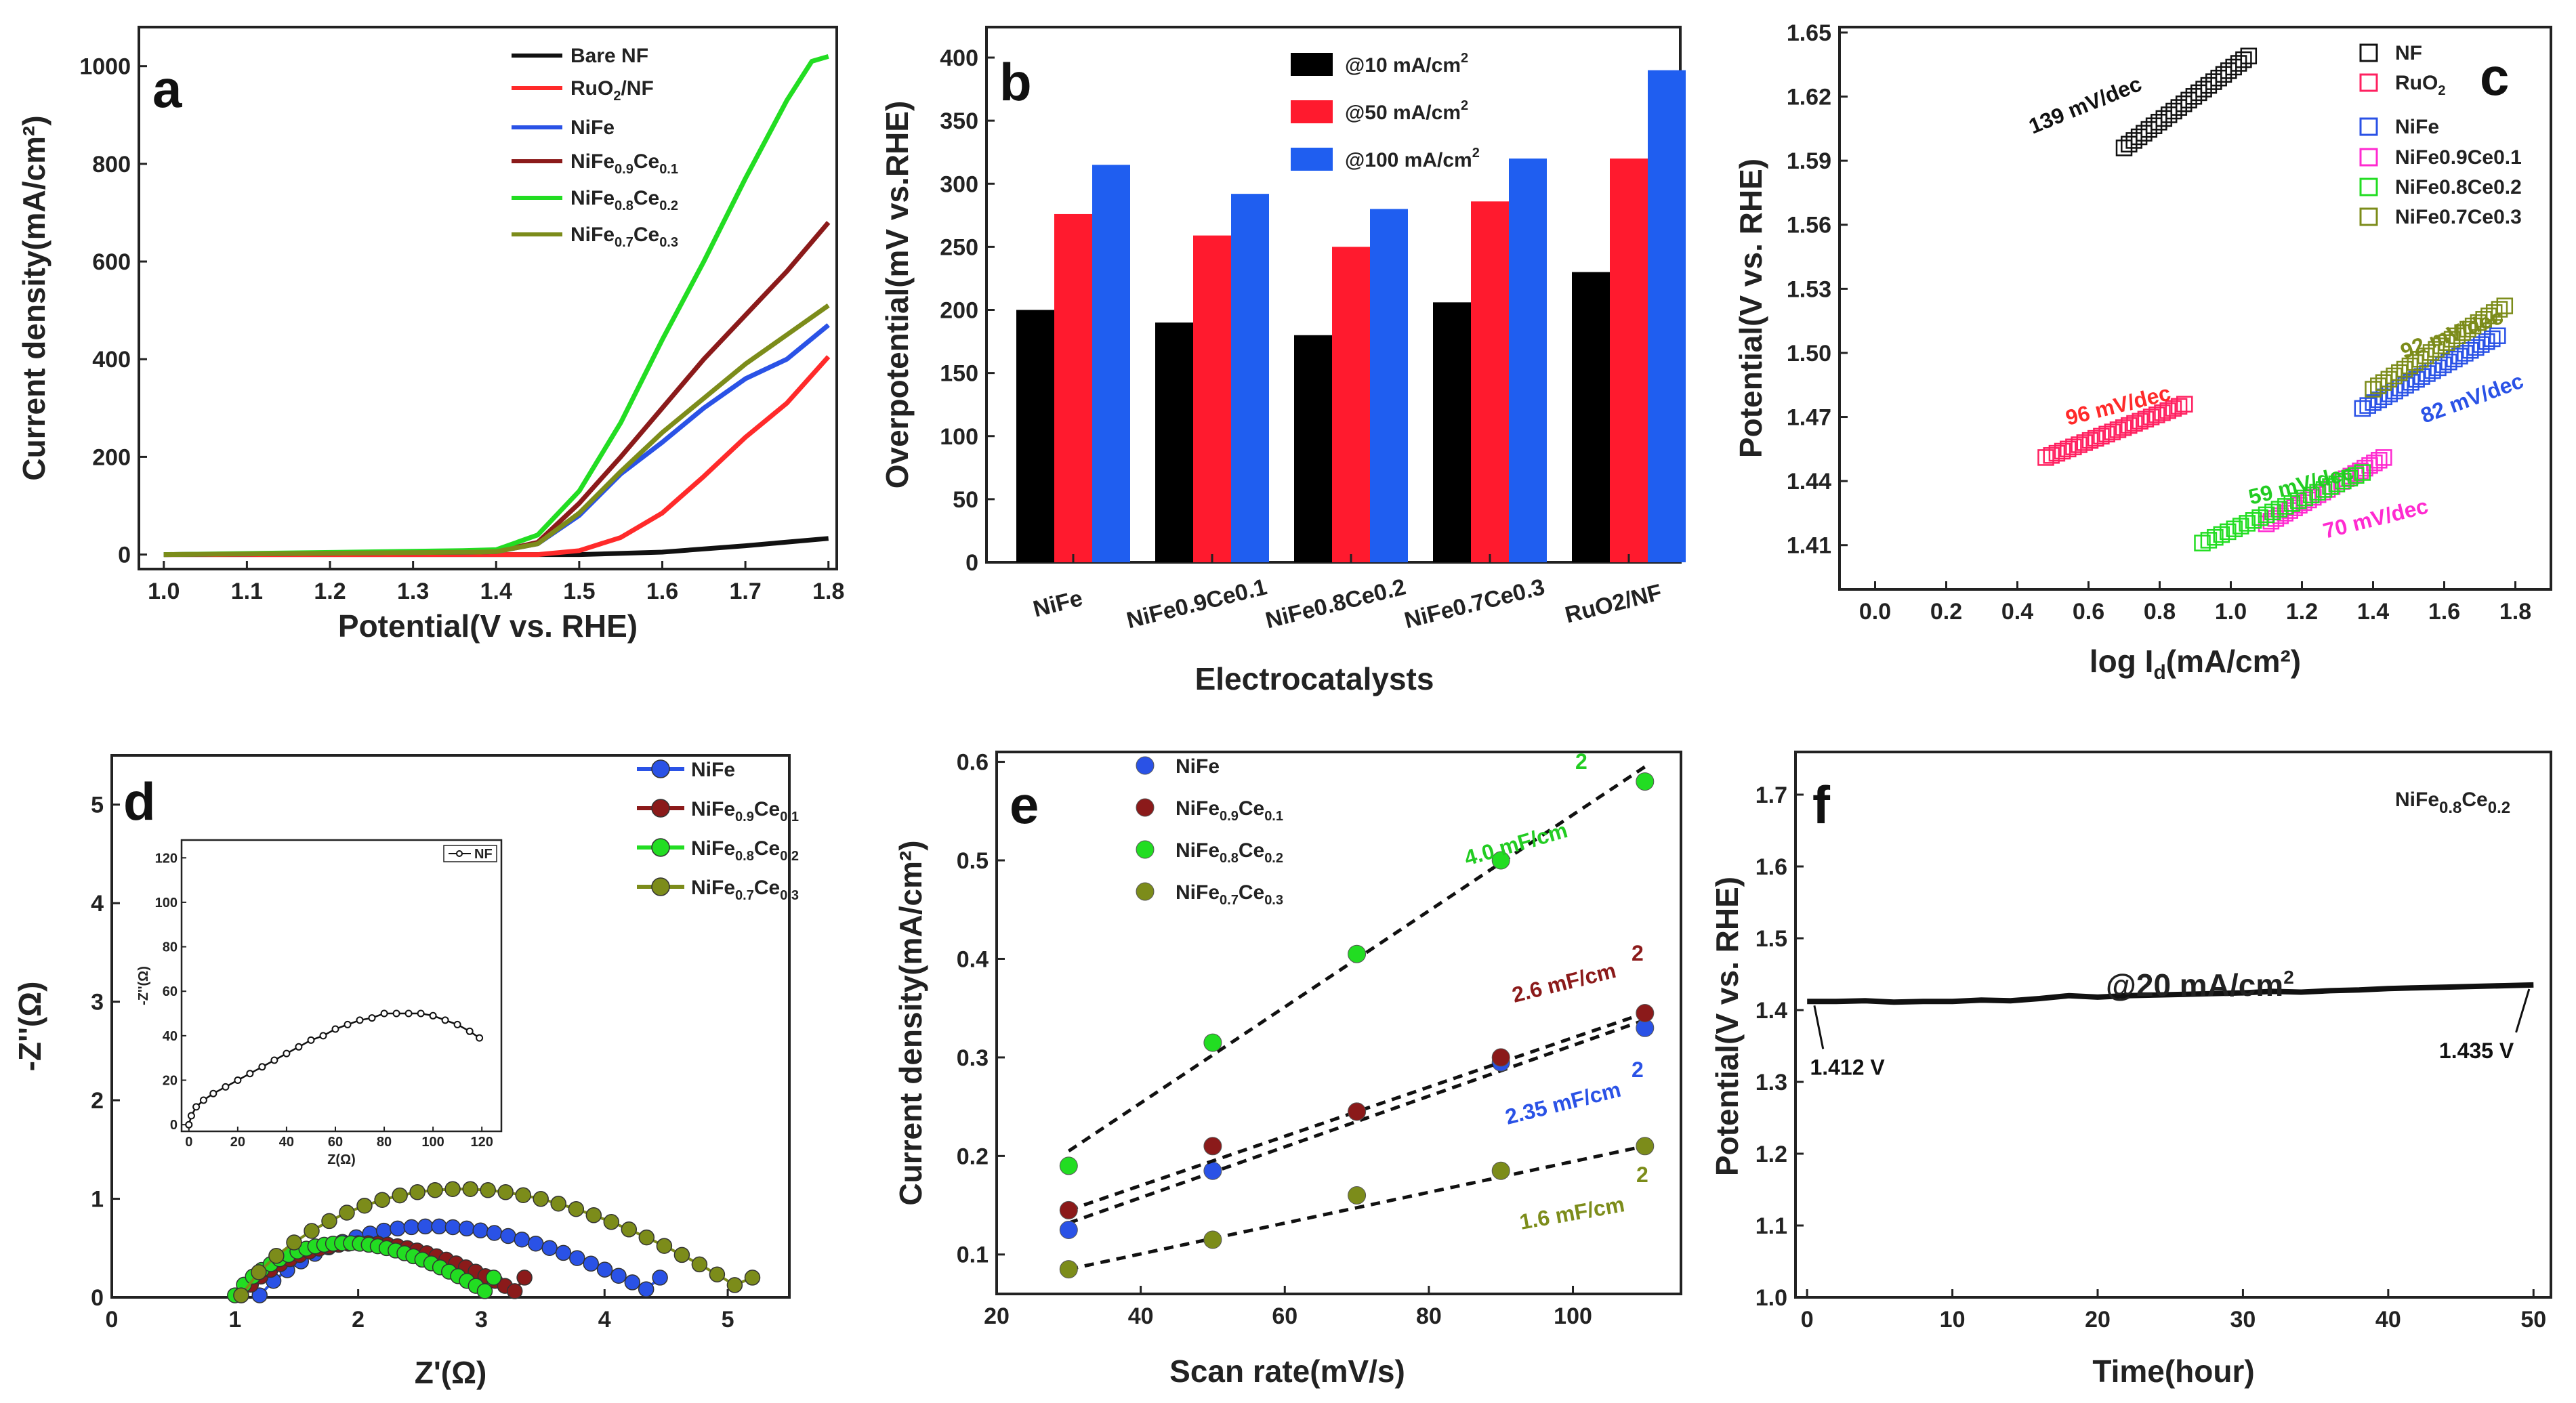 The height and width of the screenshot is (1403, 2576). I want to click on arrow-end, so click(2523, 1011).